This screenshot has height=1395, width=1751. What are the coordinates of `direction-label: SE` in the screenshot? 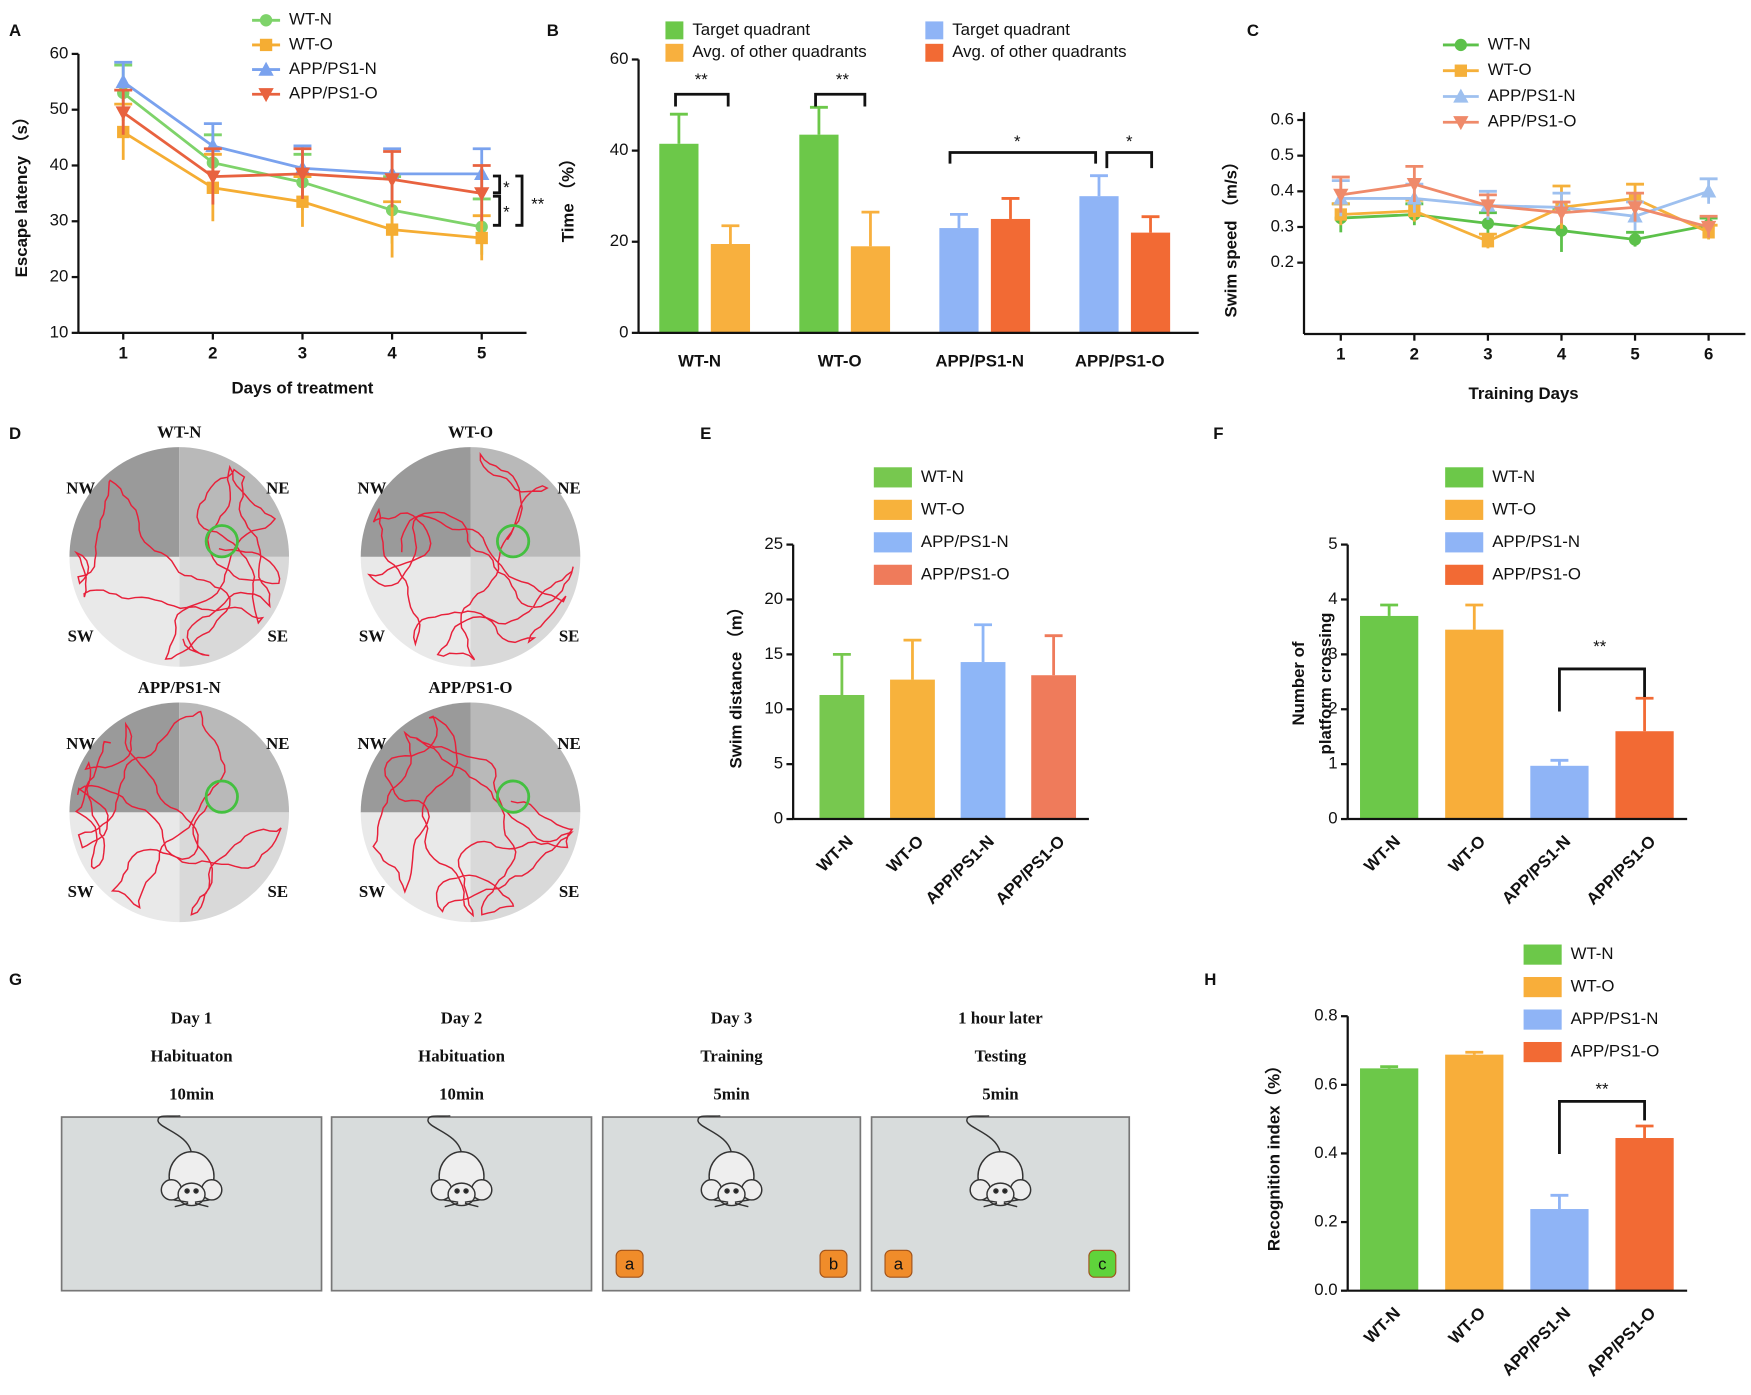 It's located at (278, 635).